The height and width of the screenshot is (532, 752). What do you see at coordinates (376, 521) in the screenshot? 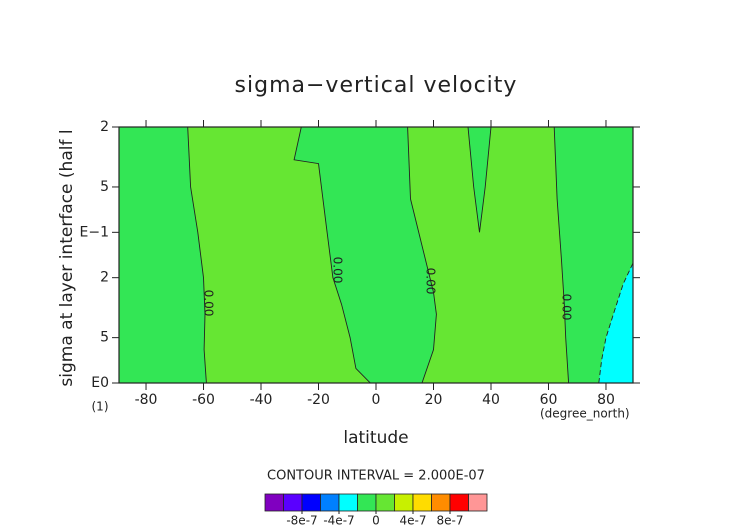
I see `colorbar-tick-label: 0` at bounding box center [376, 521].